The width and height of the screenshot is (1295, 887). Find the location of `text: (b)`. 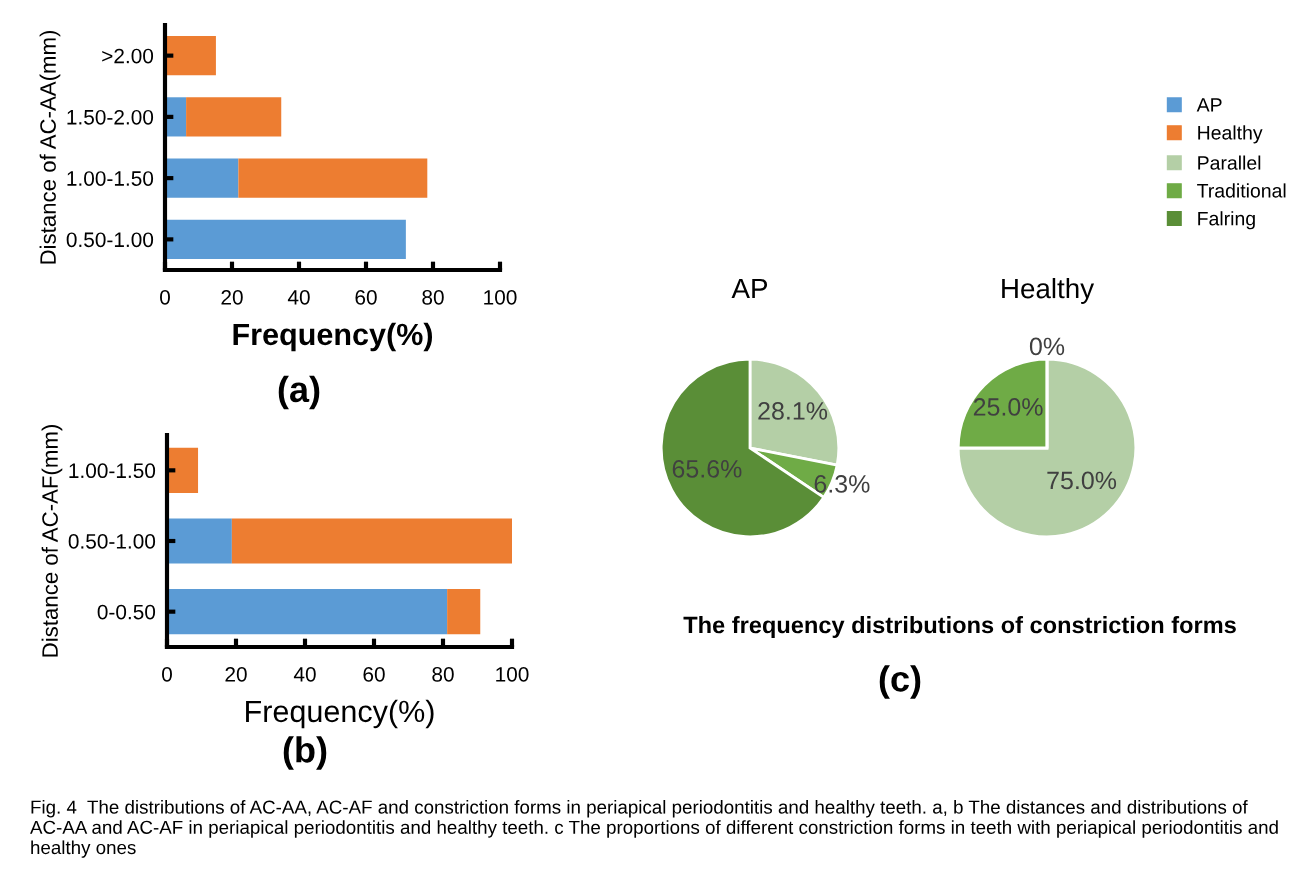

text: (b) is located at coordinates (305, 753).